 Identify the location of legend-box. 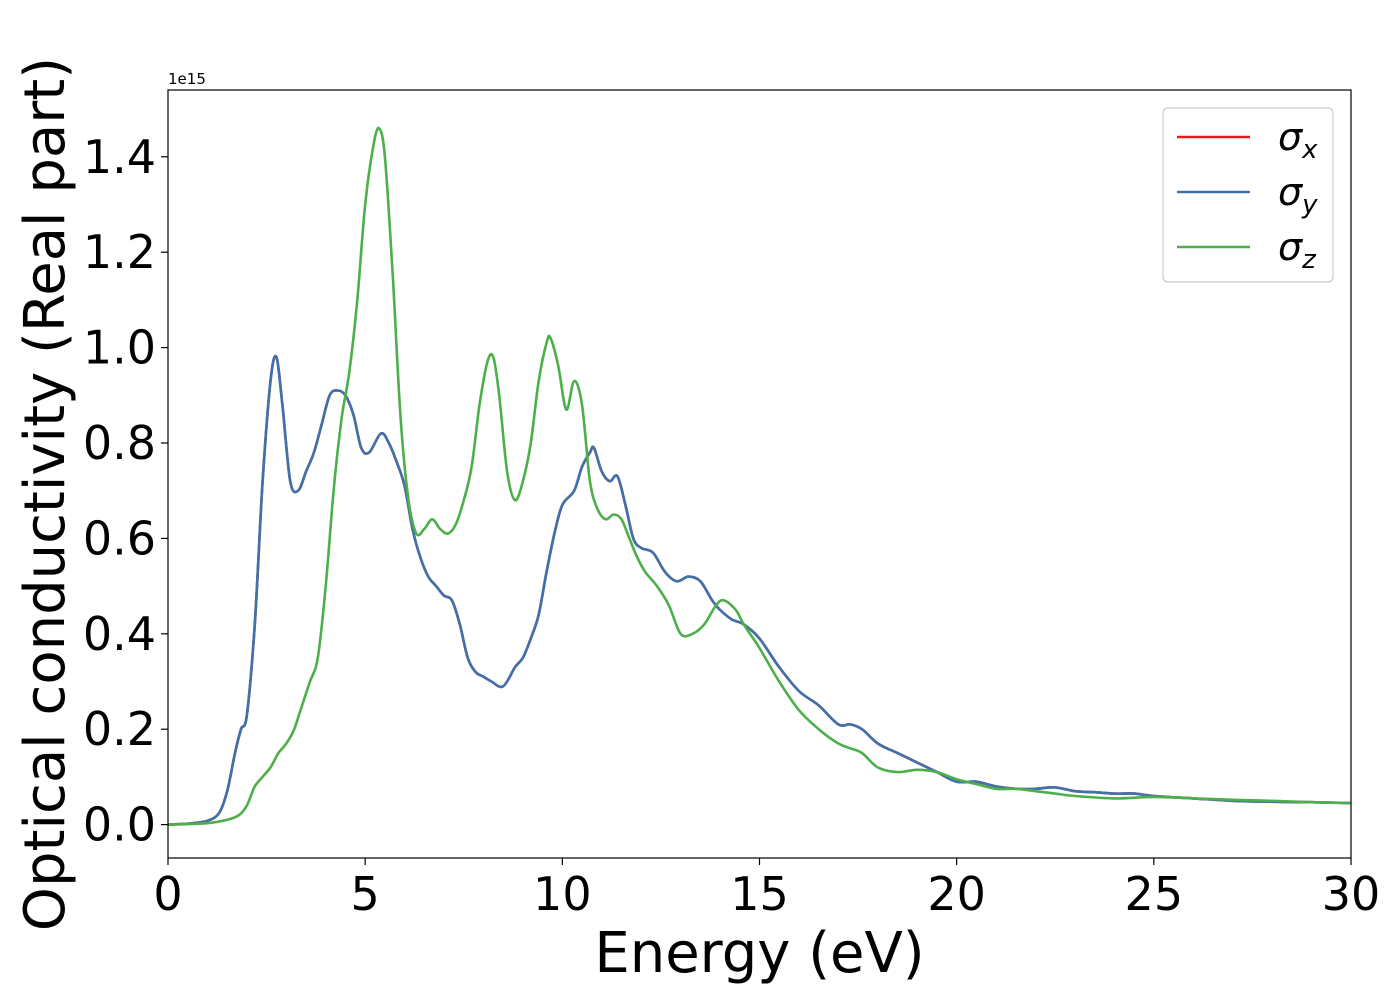
(1248, 195).